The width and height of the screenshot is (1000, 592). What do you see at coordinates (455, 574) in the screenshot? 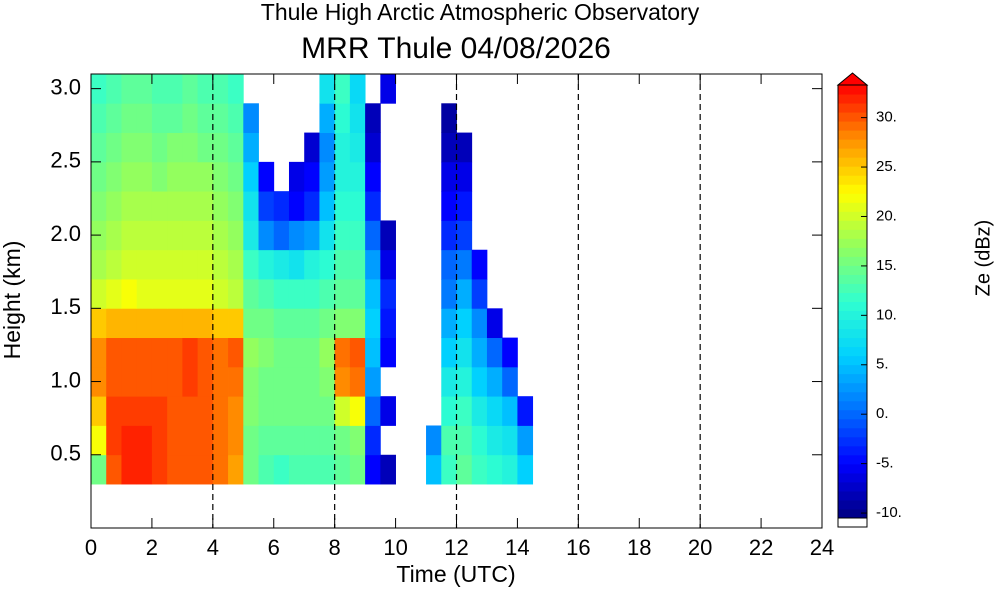
I see `x-axis-label: Time (UTC)` at bounding box center [455, 574].